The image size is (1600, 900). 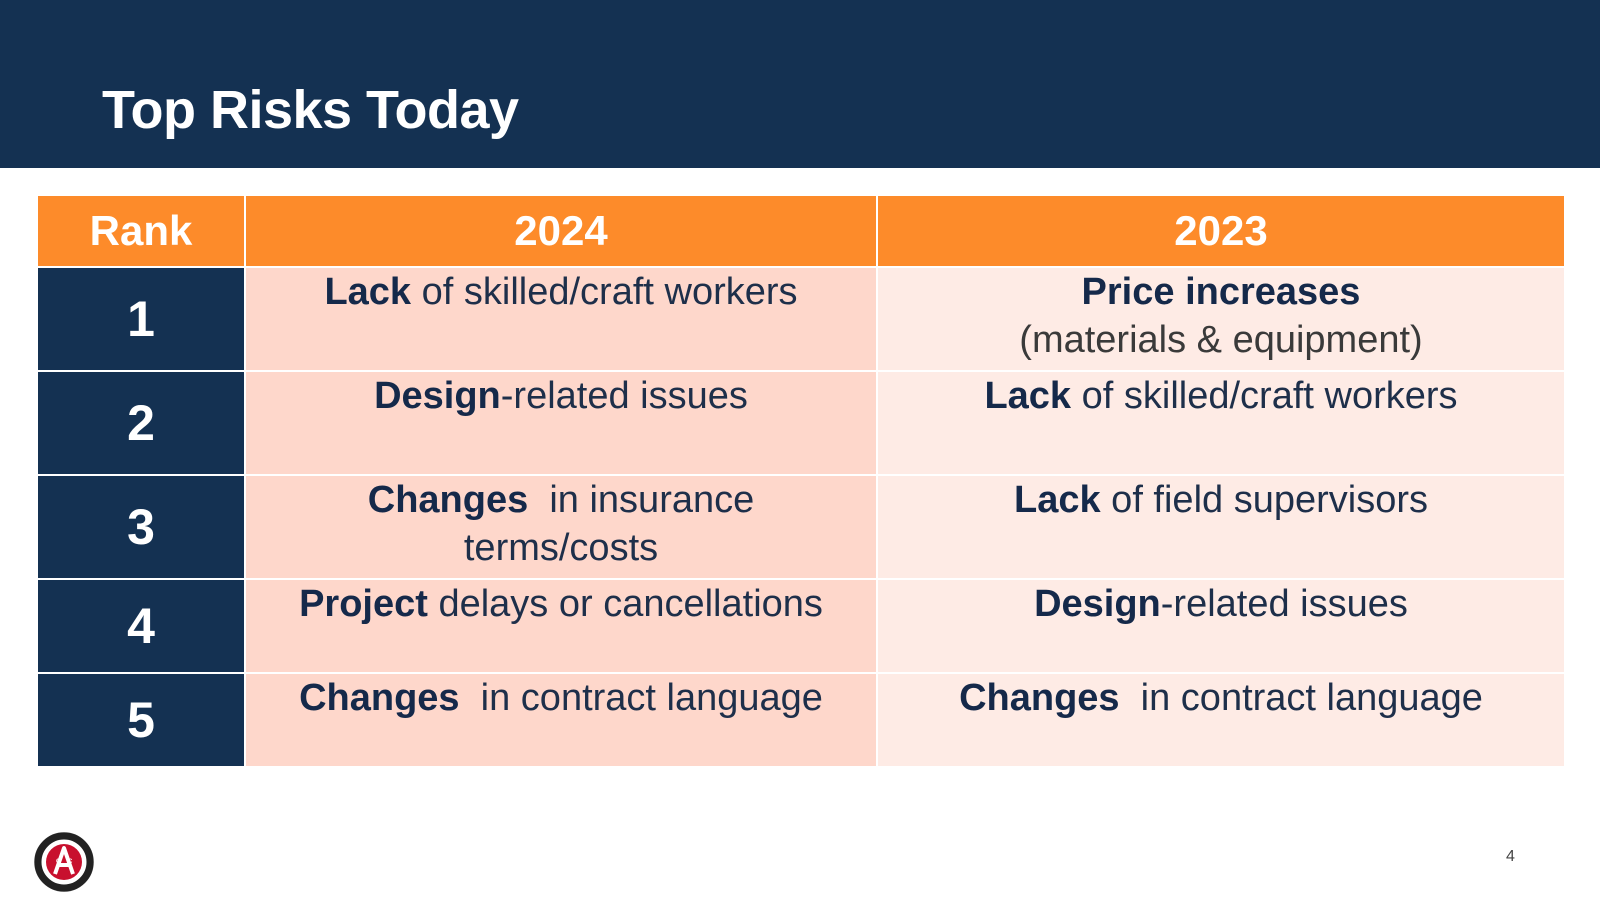 What do you see at coordinates (561, 231) in the screenshot?
I see `header-2024: 2024` at bounding box center [561, 231].